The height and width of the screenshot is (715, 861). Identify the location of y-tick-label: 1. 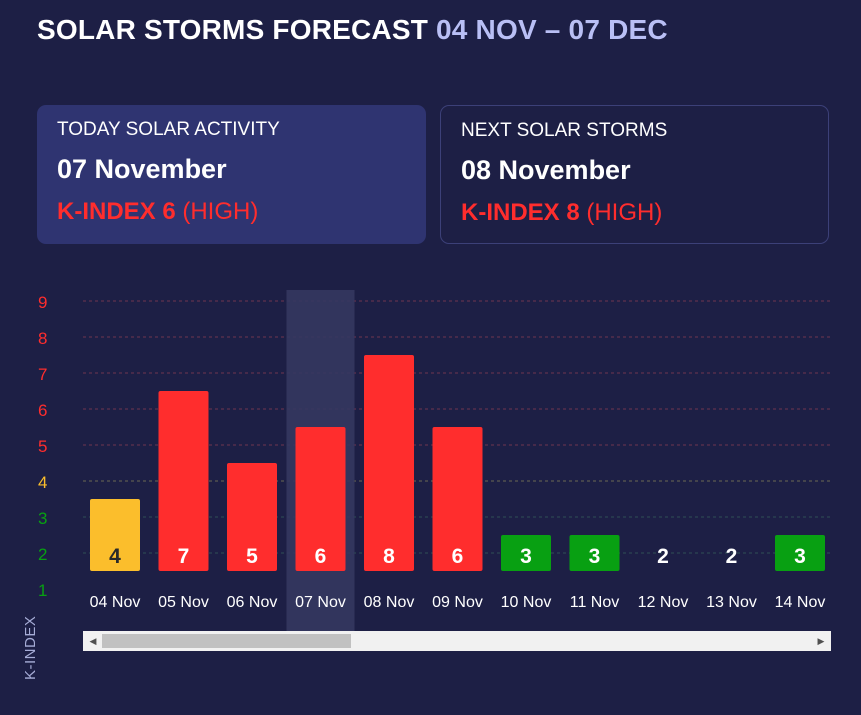
(42, 590).